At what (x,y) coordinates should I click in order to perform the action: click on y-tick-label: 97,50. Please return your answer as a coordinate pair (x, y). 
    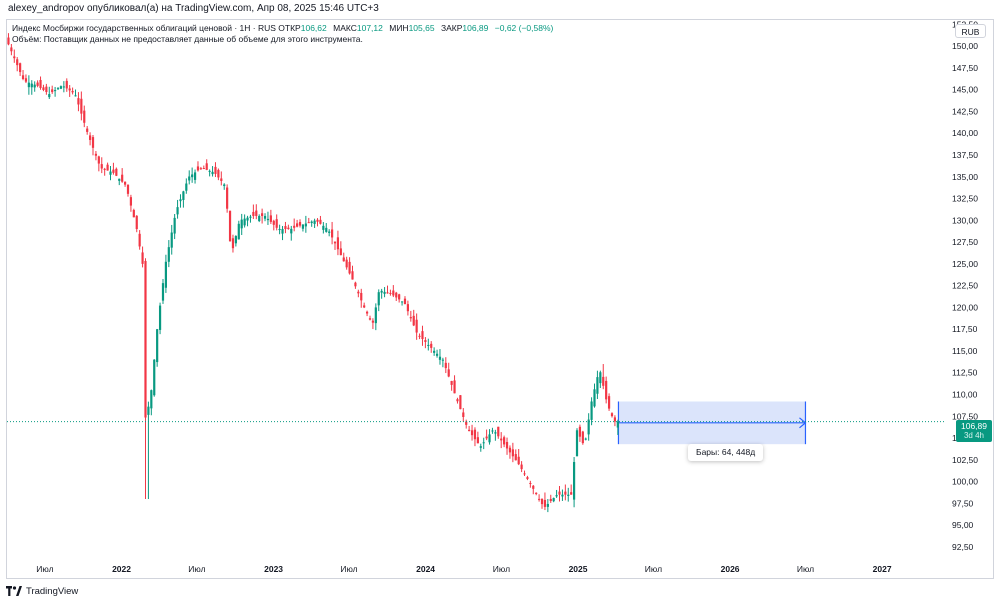
    Looking at the image, I should click on (963, 503).